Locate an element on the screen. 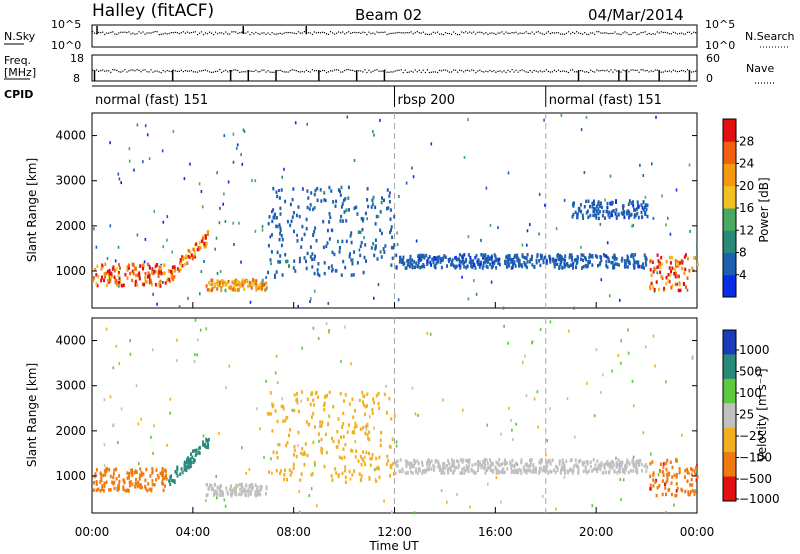 The image size is (800, 554). beam-title: Beam 02 is located at coordinates (388, 15).